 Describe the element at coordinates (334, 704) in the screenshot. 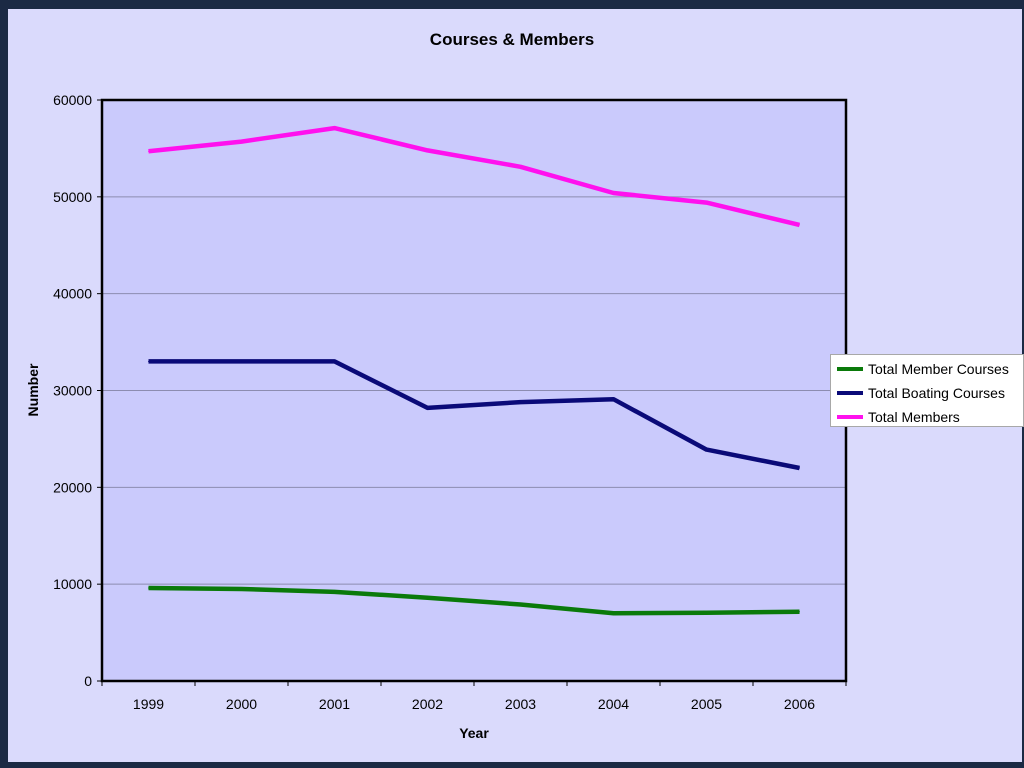

I see `x-tick-label: 2001` at that location.